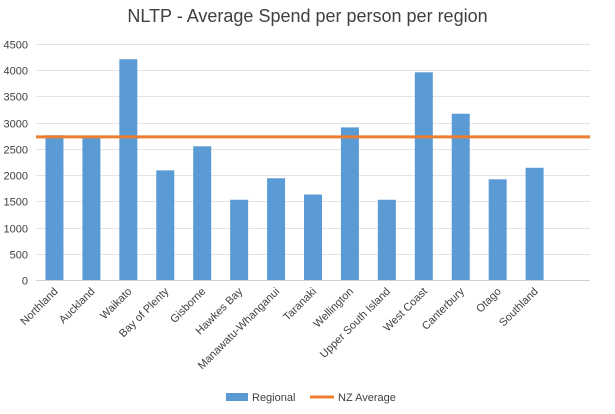  Describe the element at coordinates (367, 398) in the screenshot. I see `legend-label-nz-average: NZ Average` at that location.